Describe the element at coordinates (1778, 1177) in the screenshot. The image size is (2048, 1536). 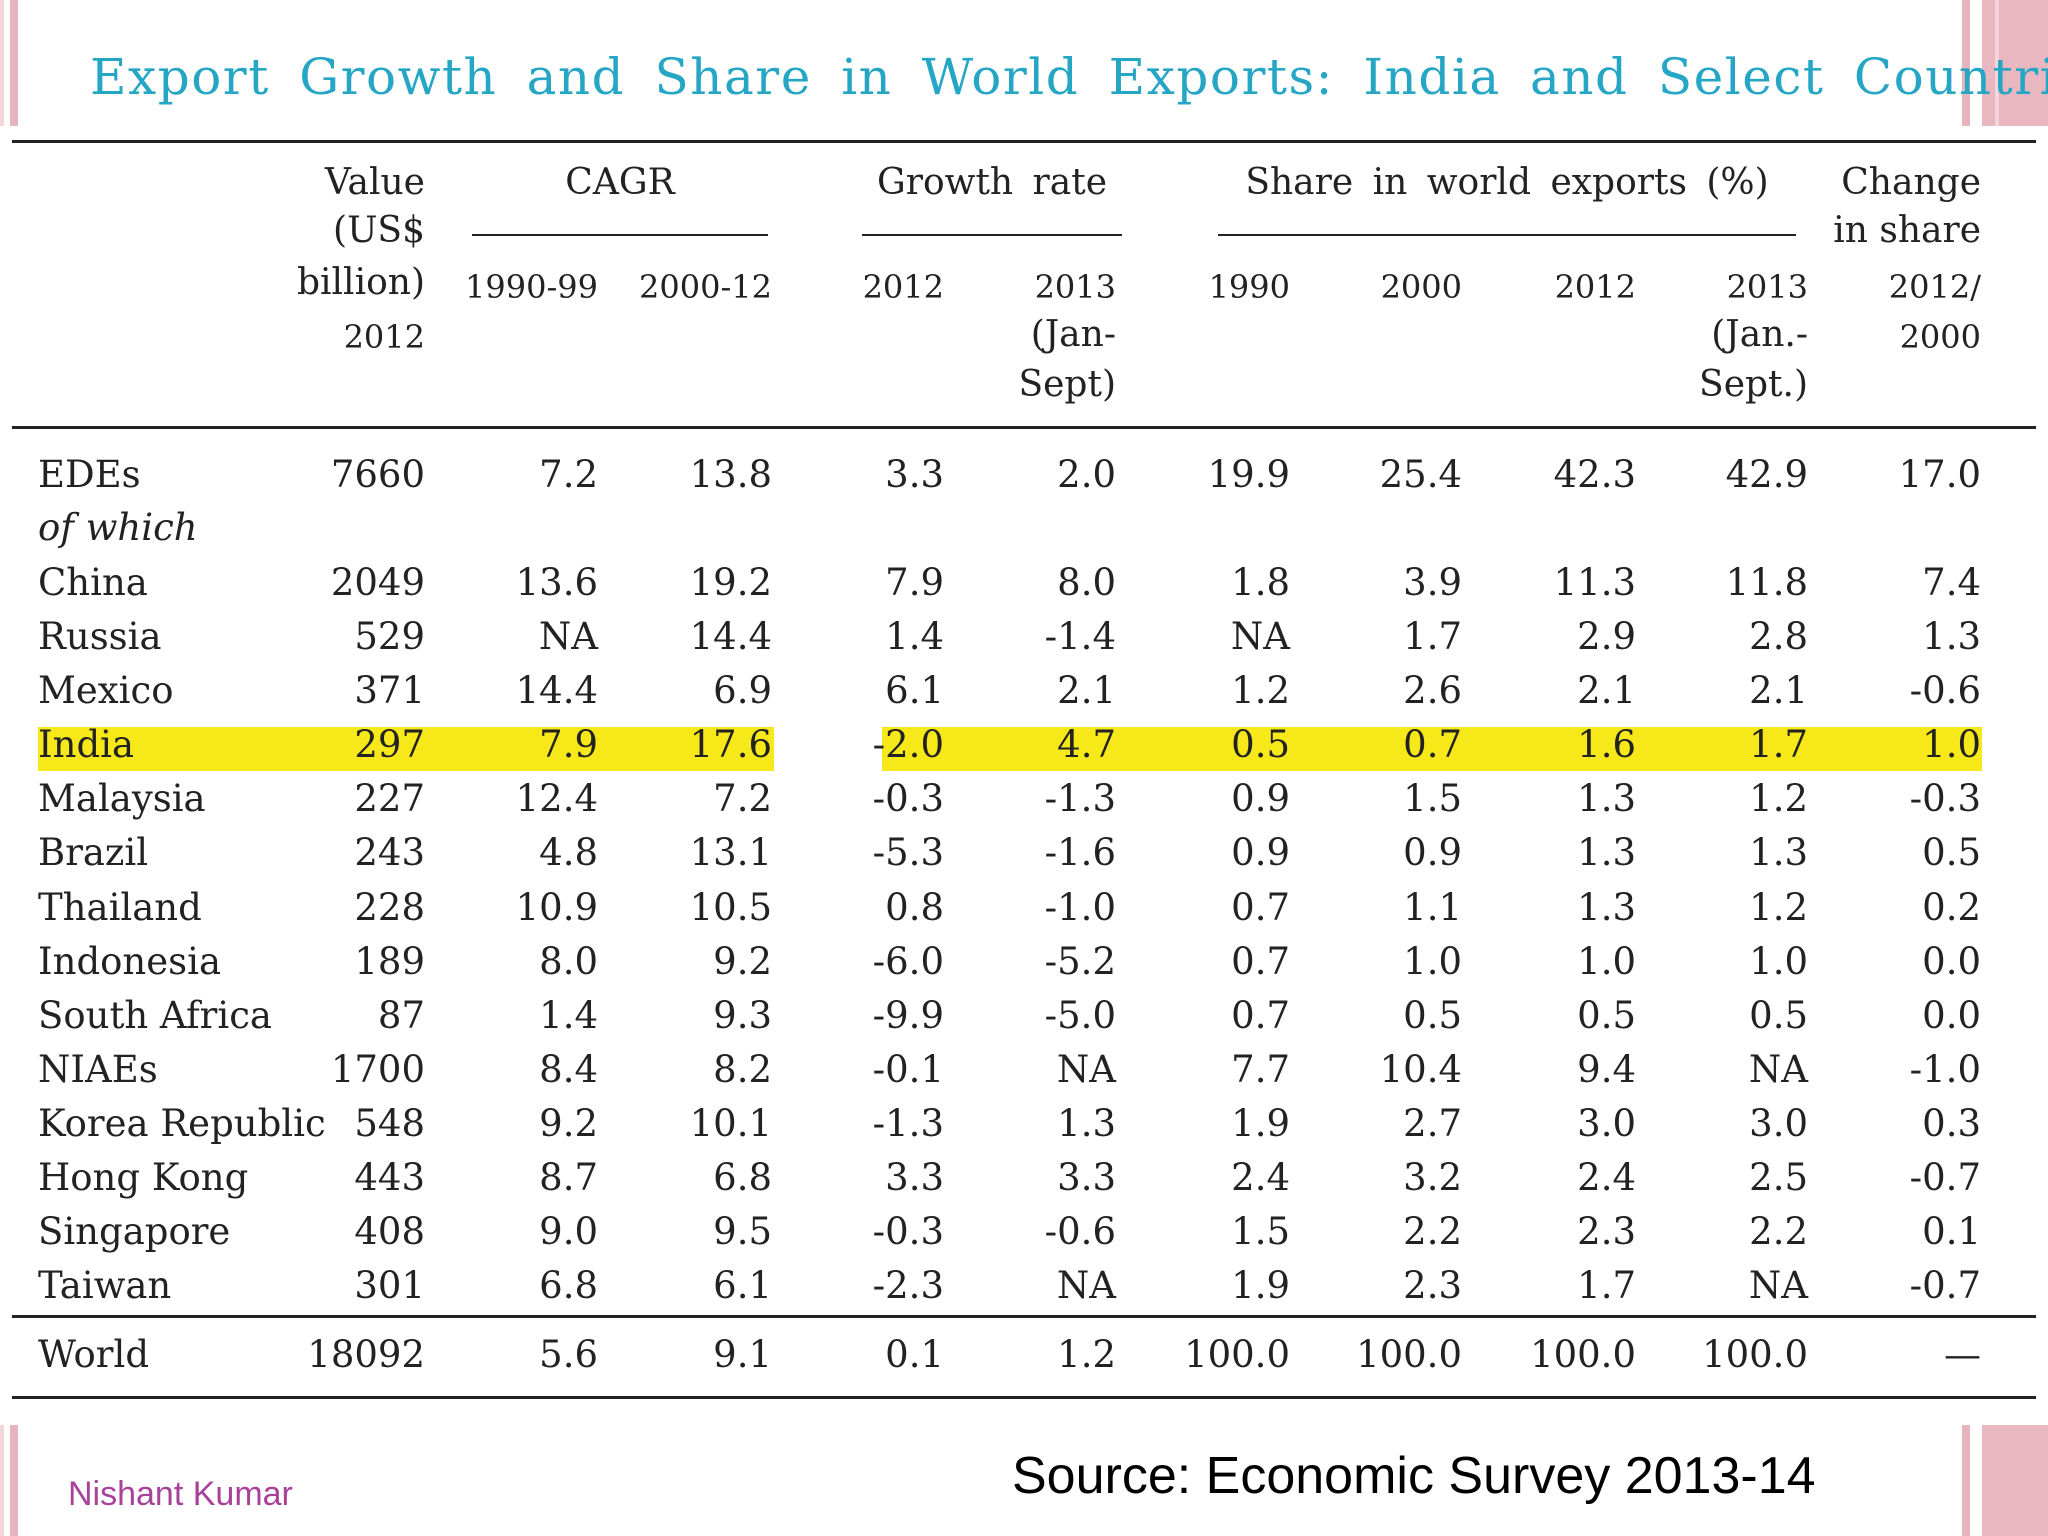
I see `cell-share-2013: 2.5` at that location.